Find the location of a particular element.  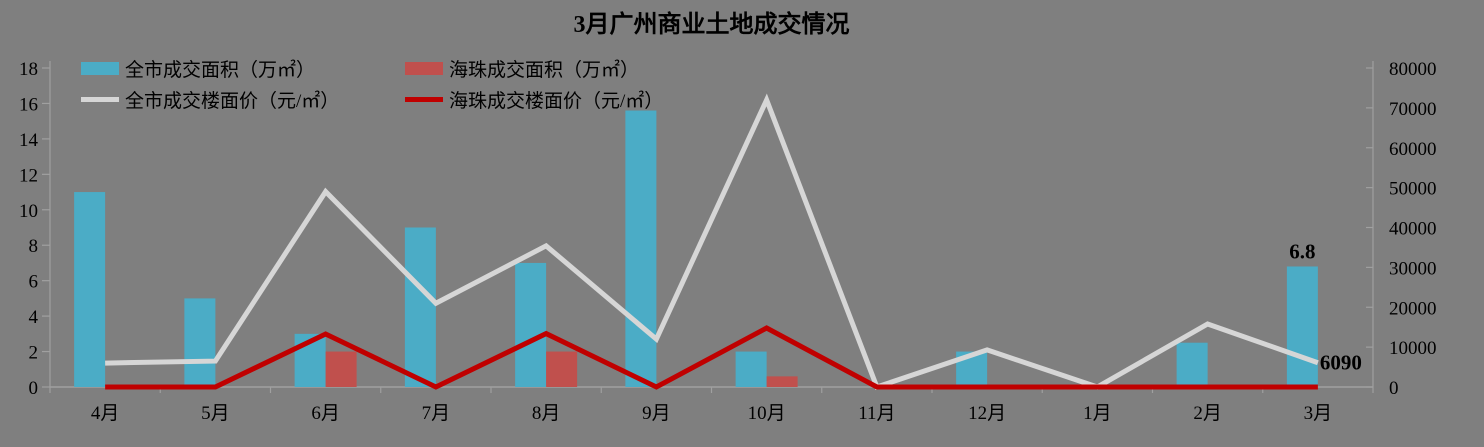

left-axis-tick-label: 16 is located at coordinates (28, 104).